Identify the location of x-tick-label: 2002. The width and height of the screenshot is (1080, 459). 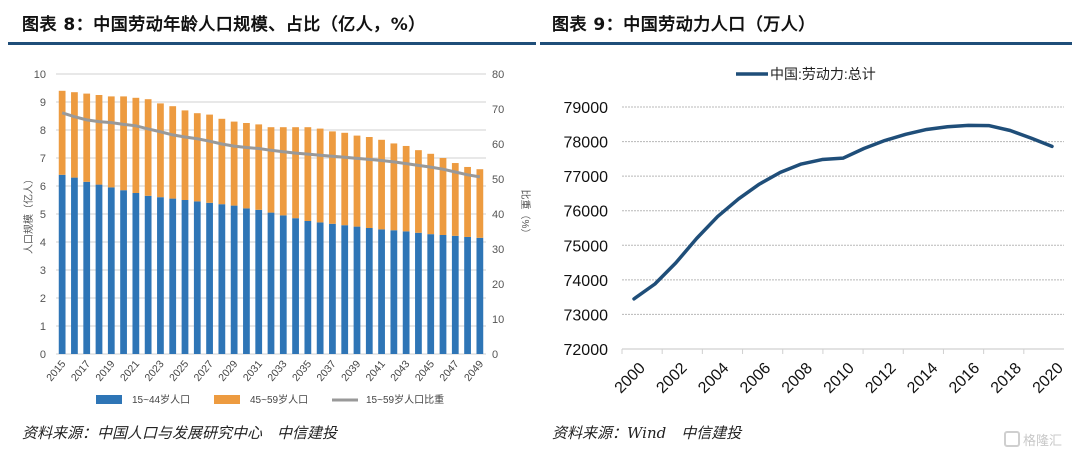
(671, 378).